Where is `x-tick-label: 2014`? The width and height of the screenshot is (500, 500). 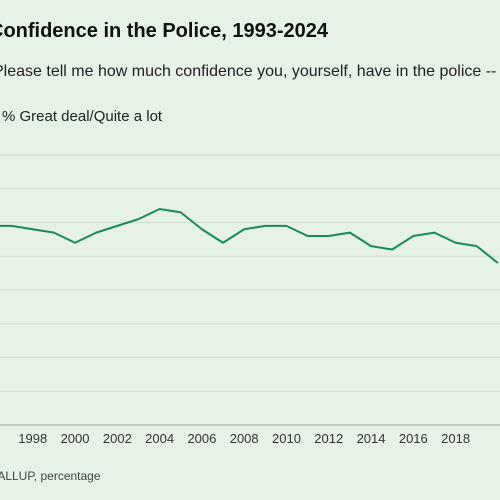
x-tick-label: 2014 is located at coordinates (371, 438).